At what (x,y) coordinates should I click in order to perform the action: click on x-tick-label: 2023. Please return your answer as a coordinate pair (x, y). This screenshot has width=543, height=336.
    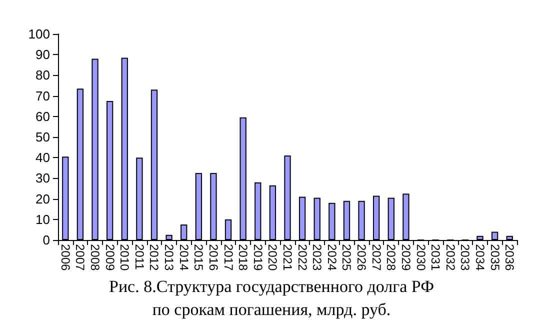
    Looking at the image, I should click on (317, 258).